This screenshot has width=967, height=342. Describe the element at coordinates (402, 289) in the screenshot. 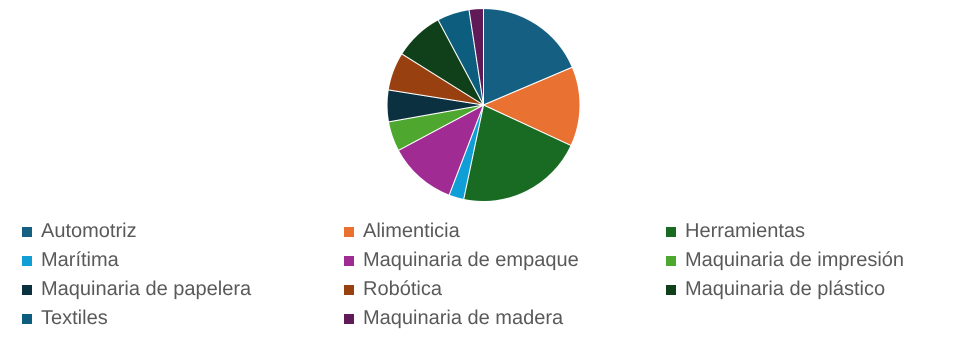

I see `legend-label: Robótica` at that location.